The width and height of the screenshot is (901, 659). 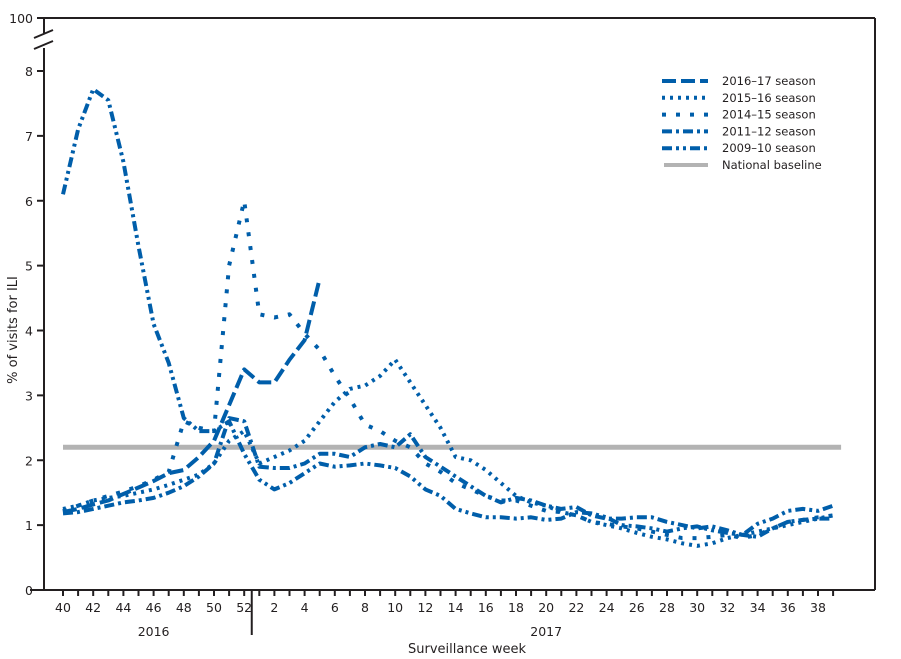 What do you see at coordinates (244, 607) in the screenshot?
I see `x-tick-label: 52` at bounding box center [244, 607].